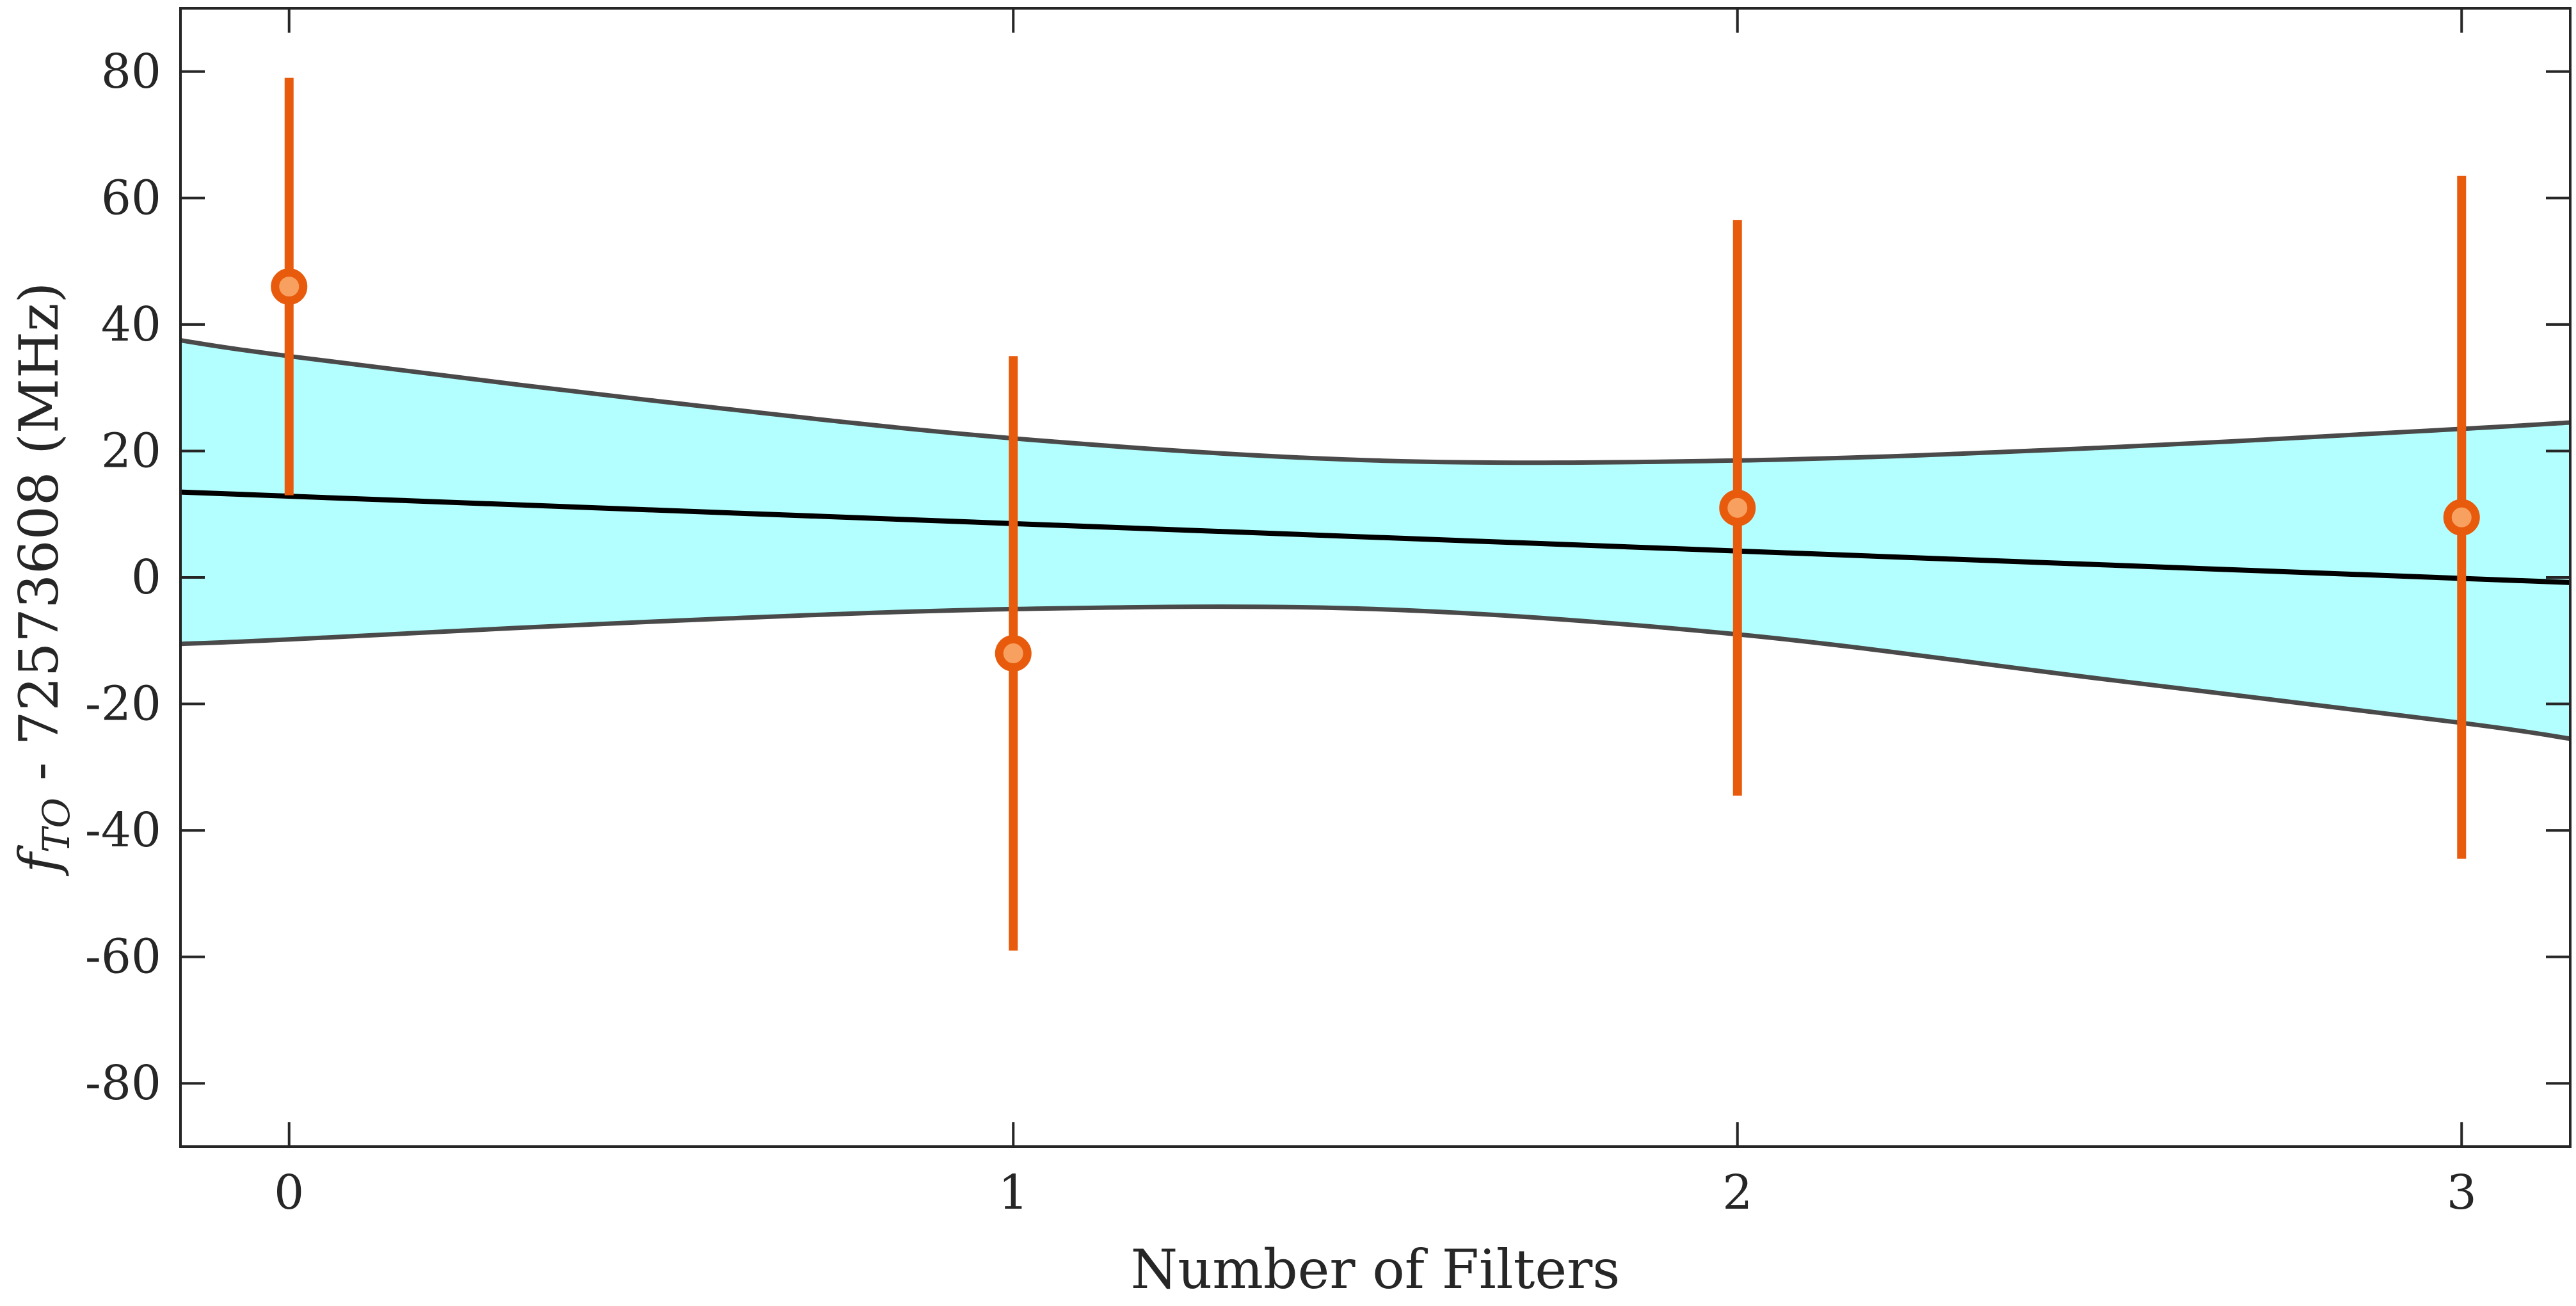 The width and height of the screenshot is (2576, 1306). What do you see at coordinates (56, 825) in the screenshot?
I see `y-axis-label-subscript: TO` at bounding box center [56, 825].